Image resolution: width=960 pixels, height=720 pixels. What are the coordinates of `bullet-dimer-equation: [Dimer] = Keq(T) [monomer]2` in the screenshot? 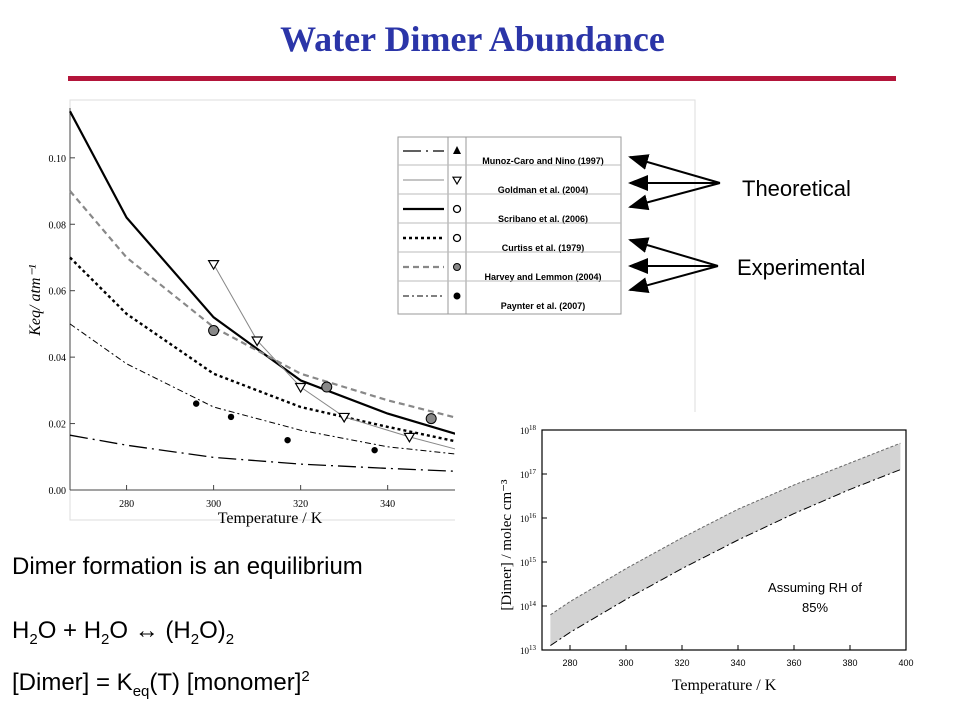 It's located at (161, 684).